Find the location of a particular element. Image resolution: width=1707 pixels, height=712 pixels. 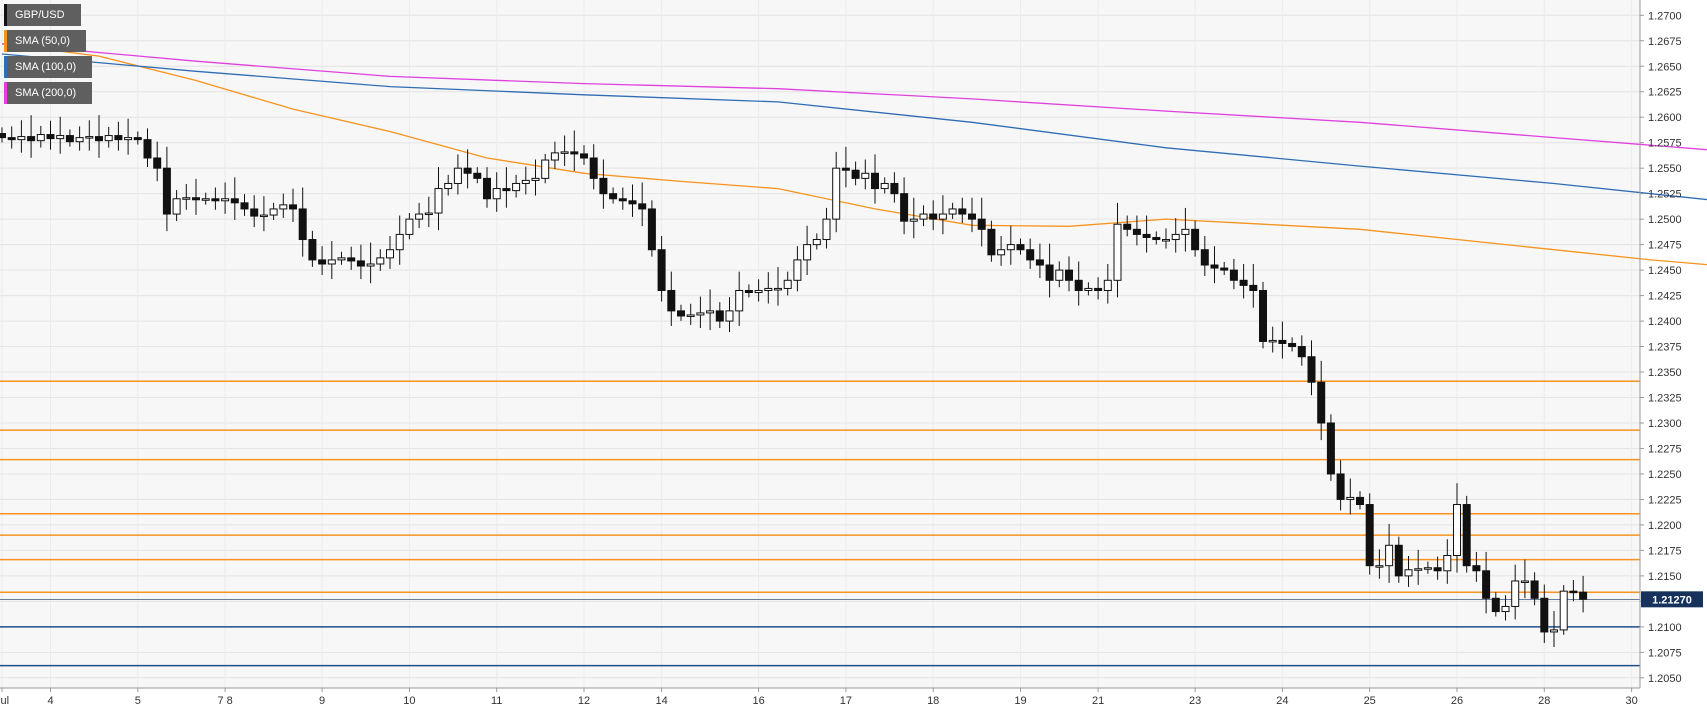

x-tick-label: 30 is located at coordinates (1631, 701).